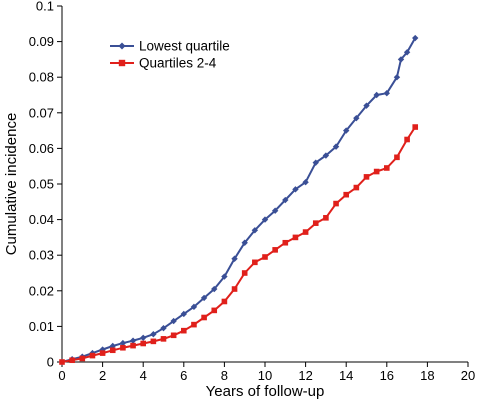 The width and height of the screenshot is (483, 403). Describe the element at coordinates (41, 148) in the screenshot. I see `y-tick-label: 0.06` at that location.